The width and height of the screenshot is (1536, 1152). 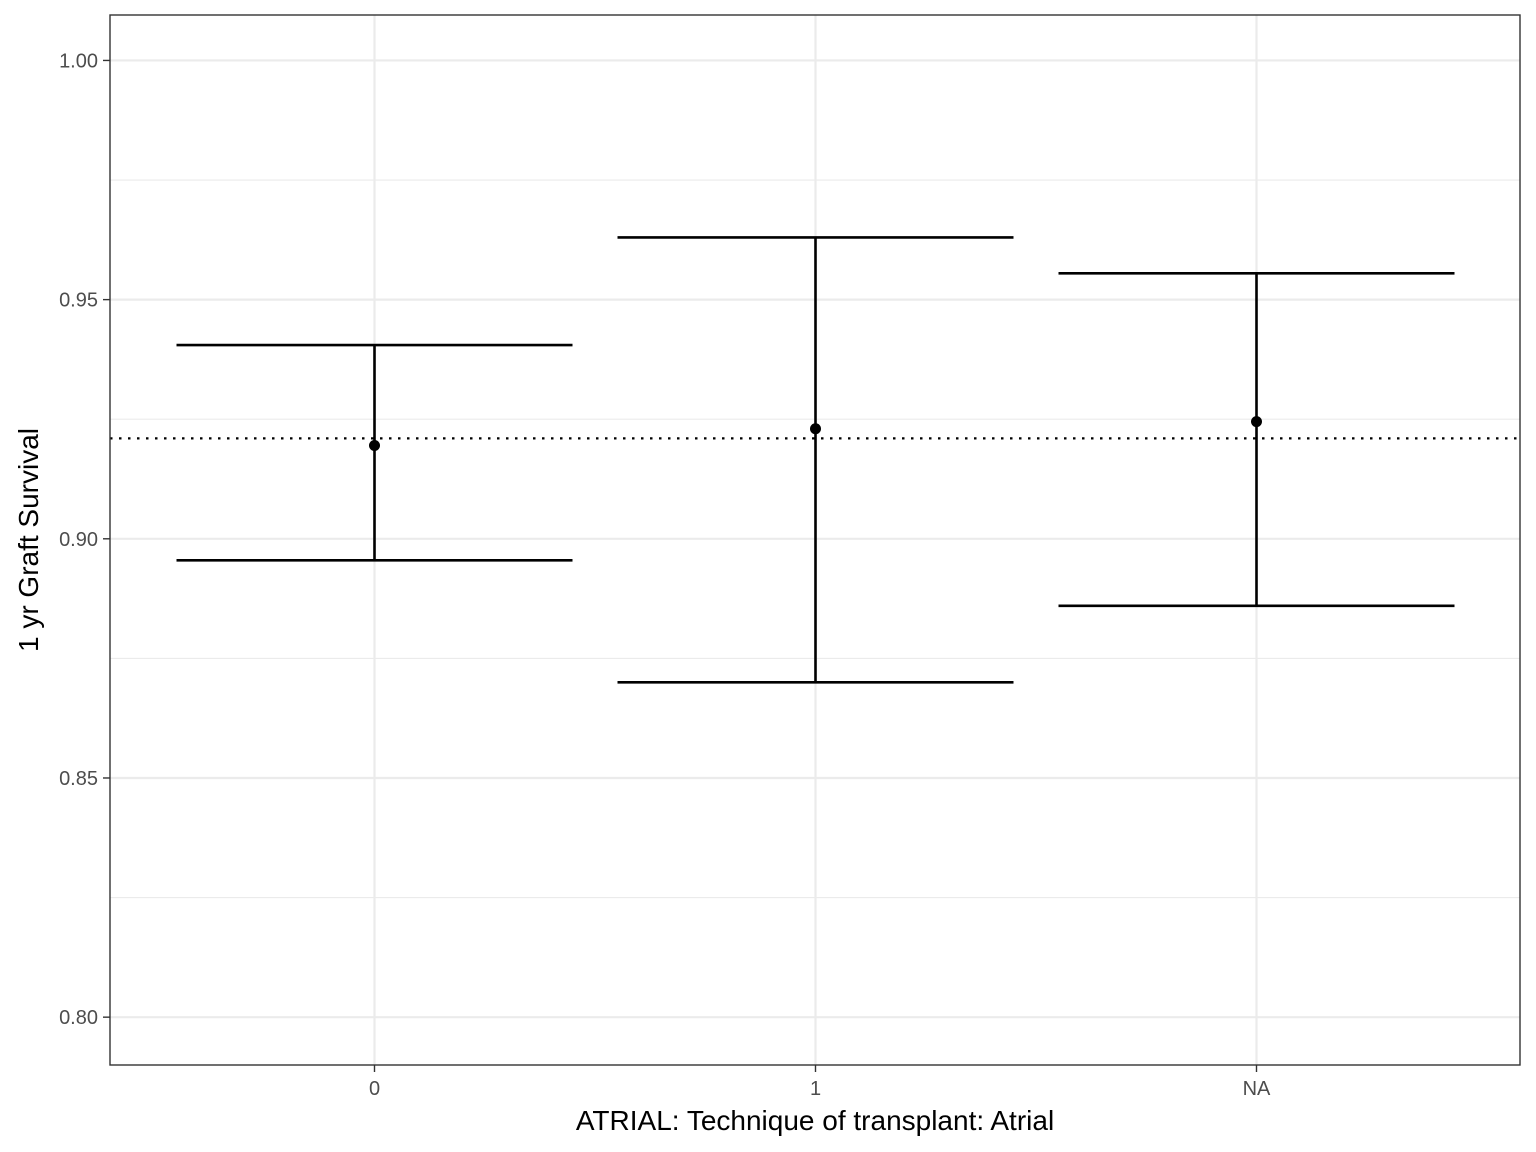 I want to click on y-axis-title: 1 yr Graft Survival, so click(x=28, y=540).